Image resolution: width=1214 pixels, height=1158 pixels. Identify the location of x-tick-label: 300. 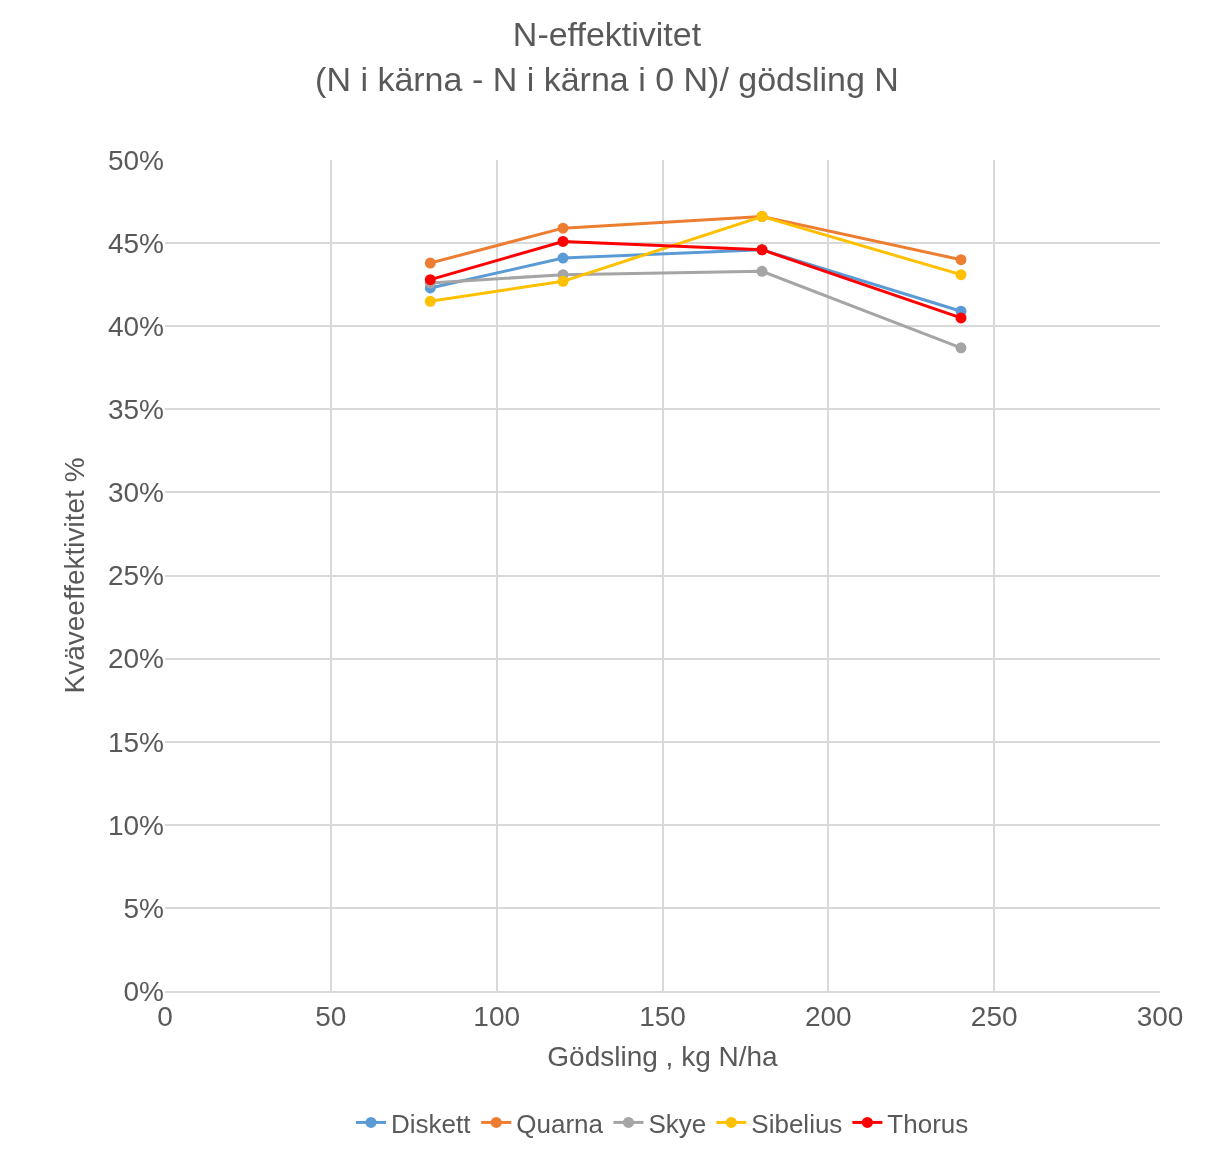
(1160, 1017).